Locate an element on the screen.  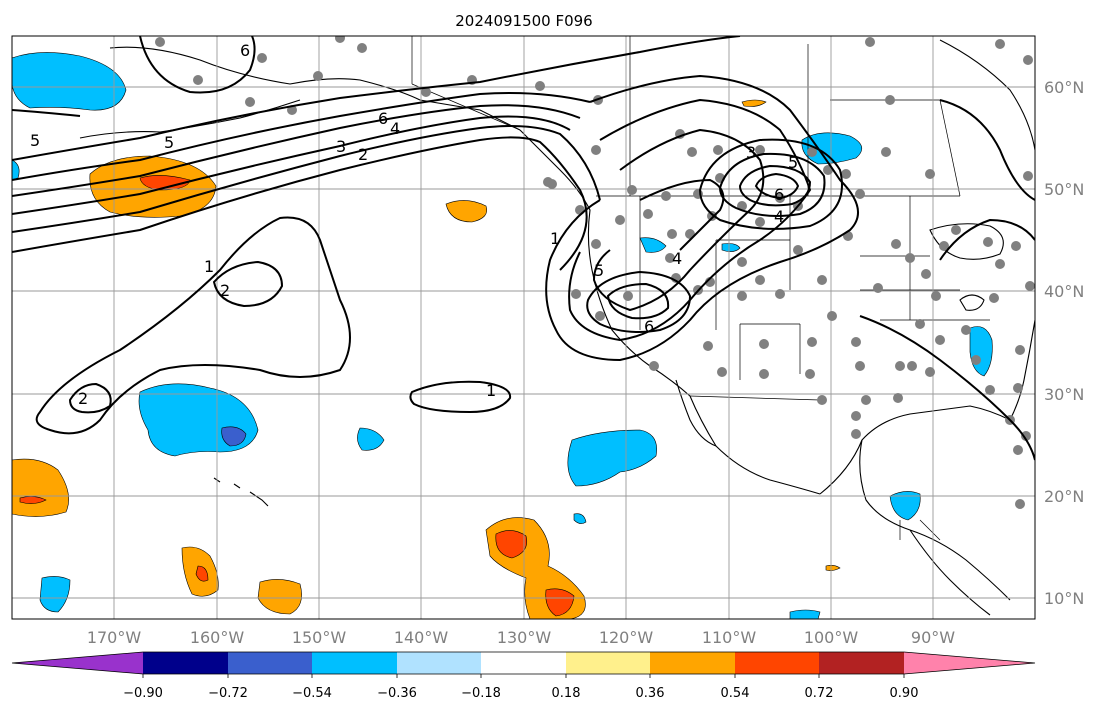
colorbar-tick-label: 0.18 is located at coordinates (566, 693).